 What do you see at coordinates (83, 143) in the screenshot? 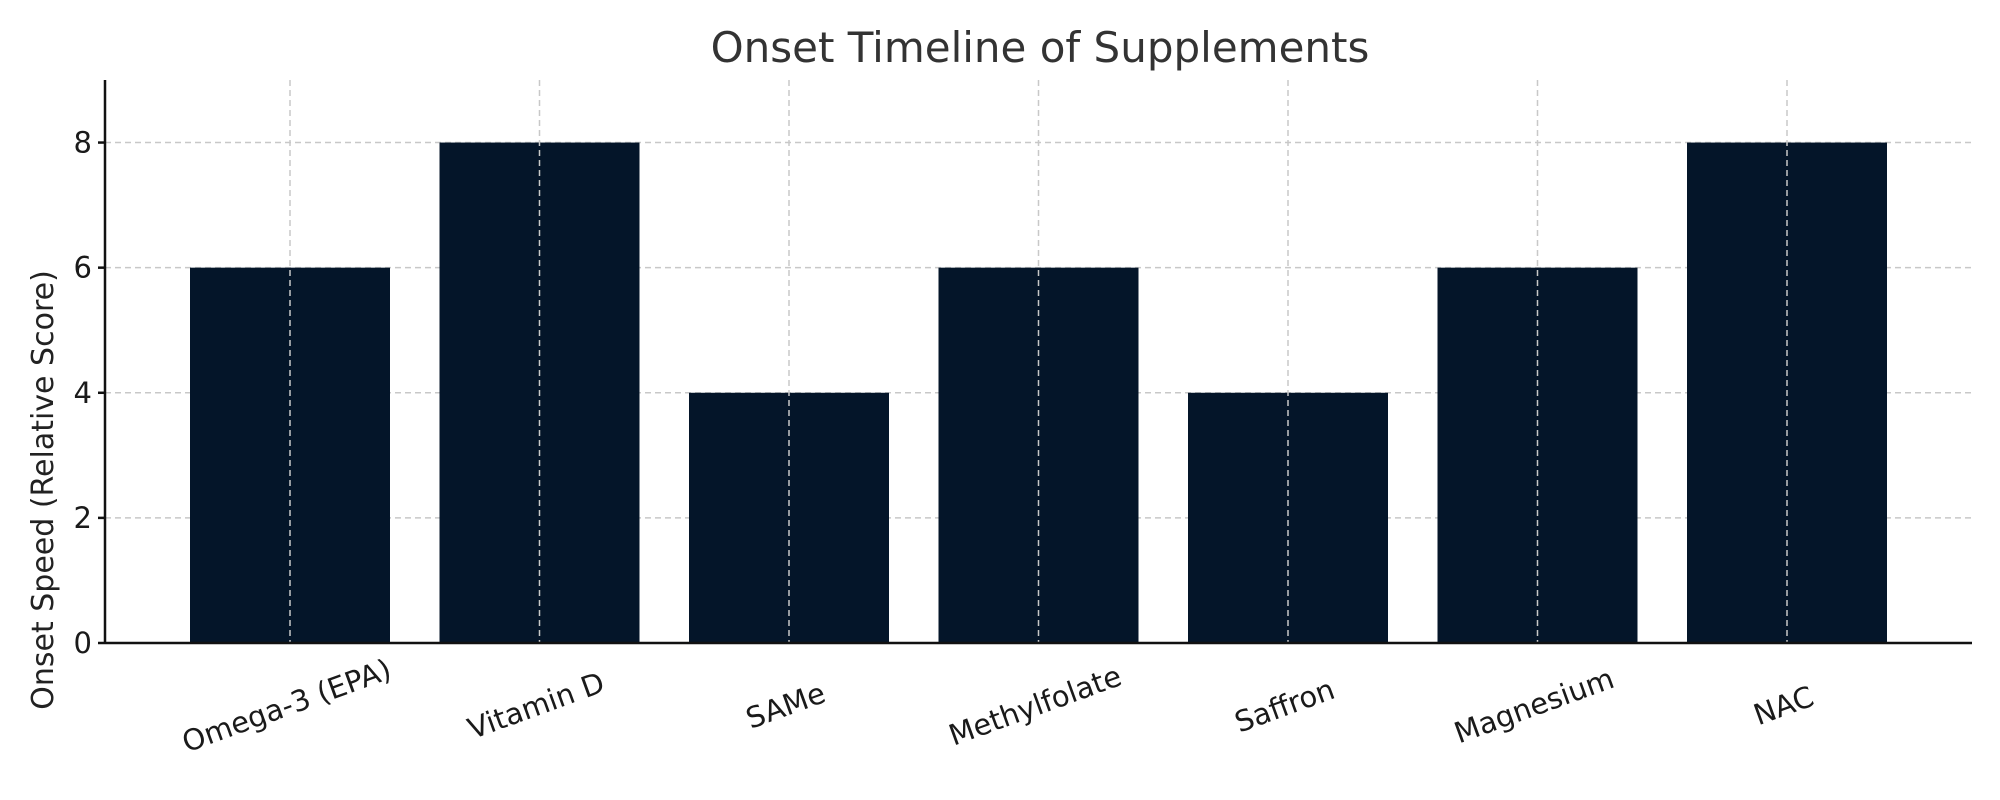
I see `y-tick-label: 8` at bounding box center [83, 143].